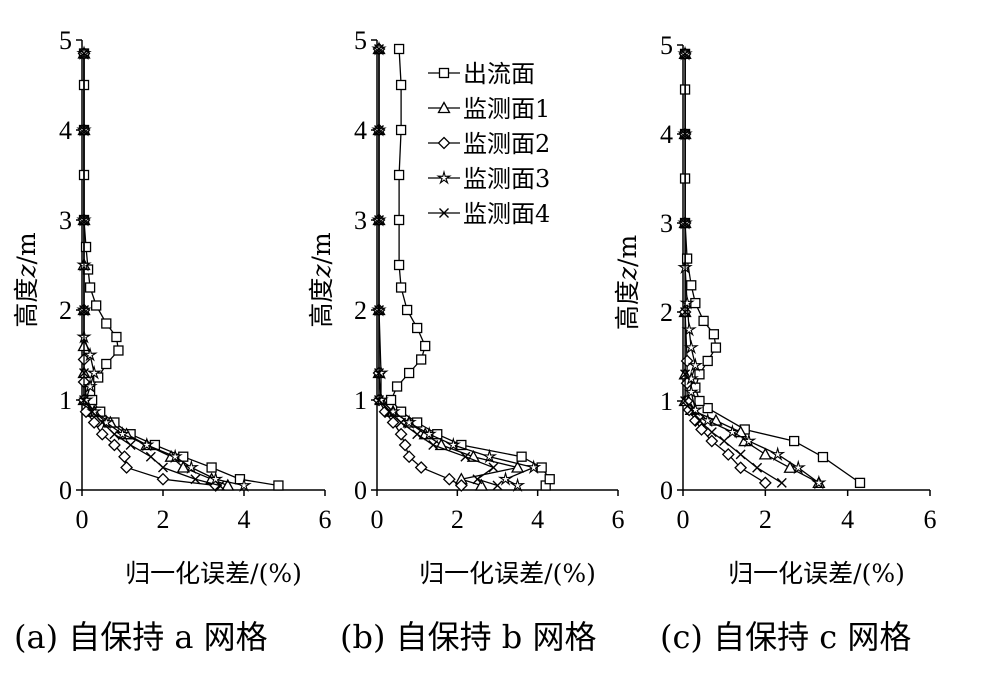  What do you see at coordinates (725, 268) in the screenshot?
I see `series-diamond` at bounding box center [725, 268].